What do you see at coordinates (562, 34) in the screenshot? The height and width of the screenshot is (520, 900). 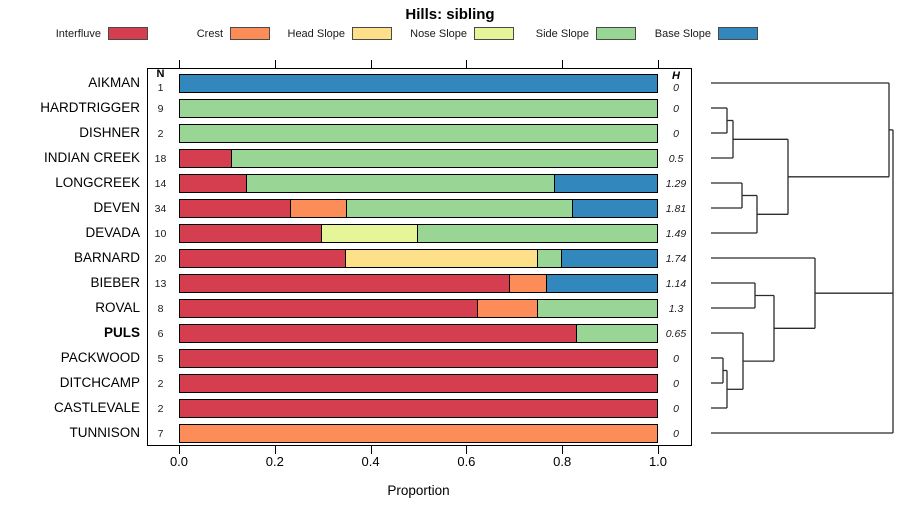 I see `legend-label: Side Slope` at bounding box center [562, 34].